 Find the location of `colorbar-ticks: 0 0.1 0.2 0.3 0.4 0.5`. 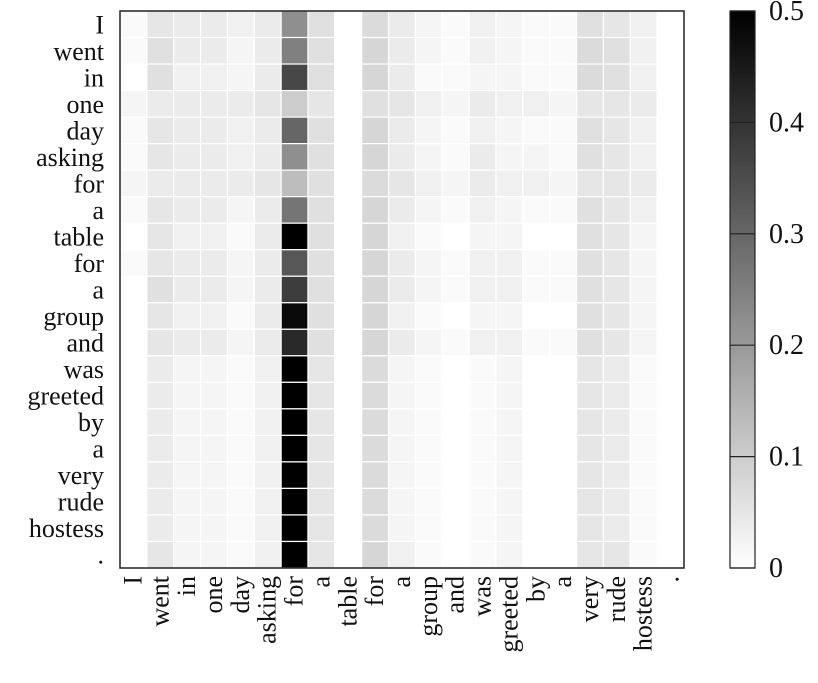

colorbar-ticks: 0 0.1 0.2 0.3 0.4 0.5 is located at coordinates (767, 292).